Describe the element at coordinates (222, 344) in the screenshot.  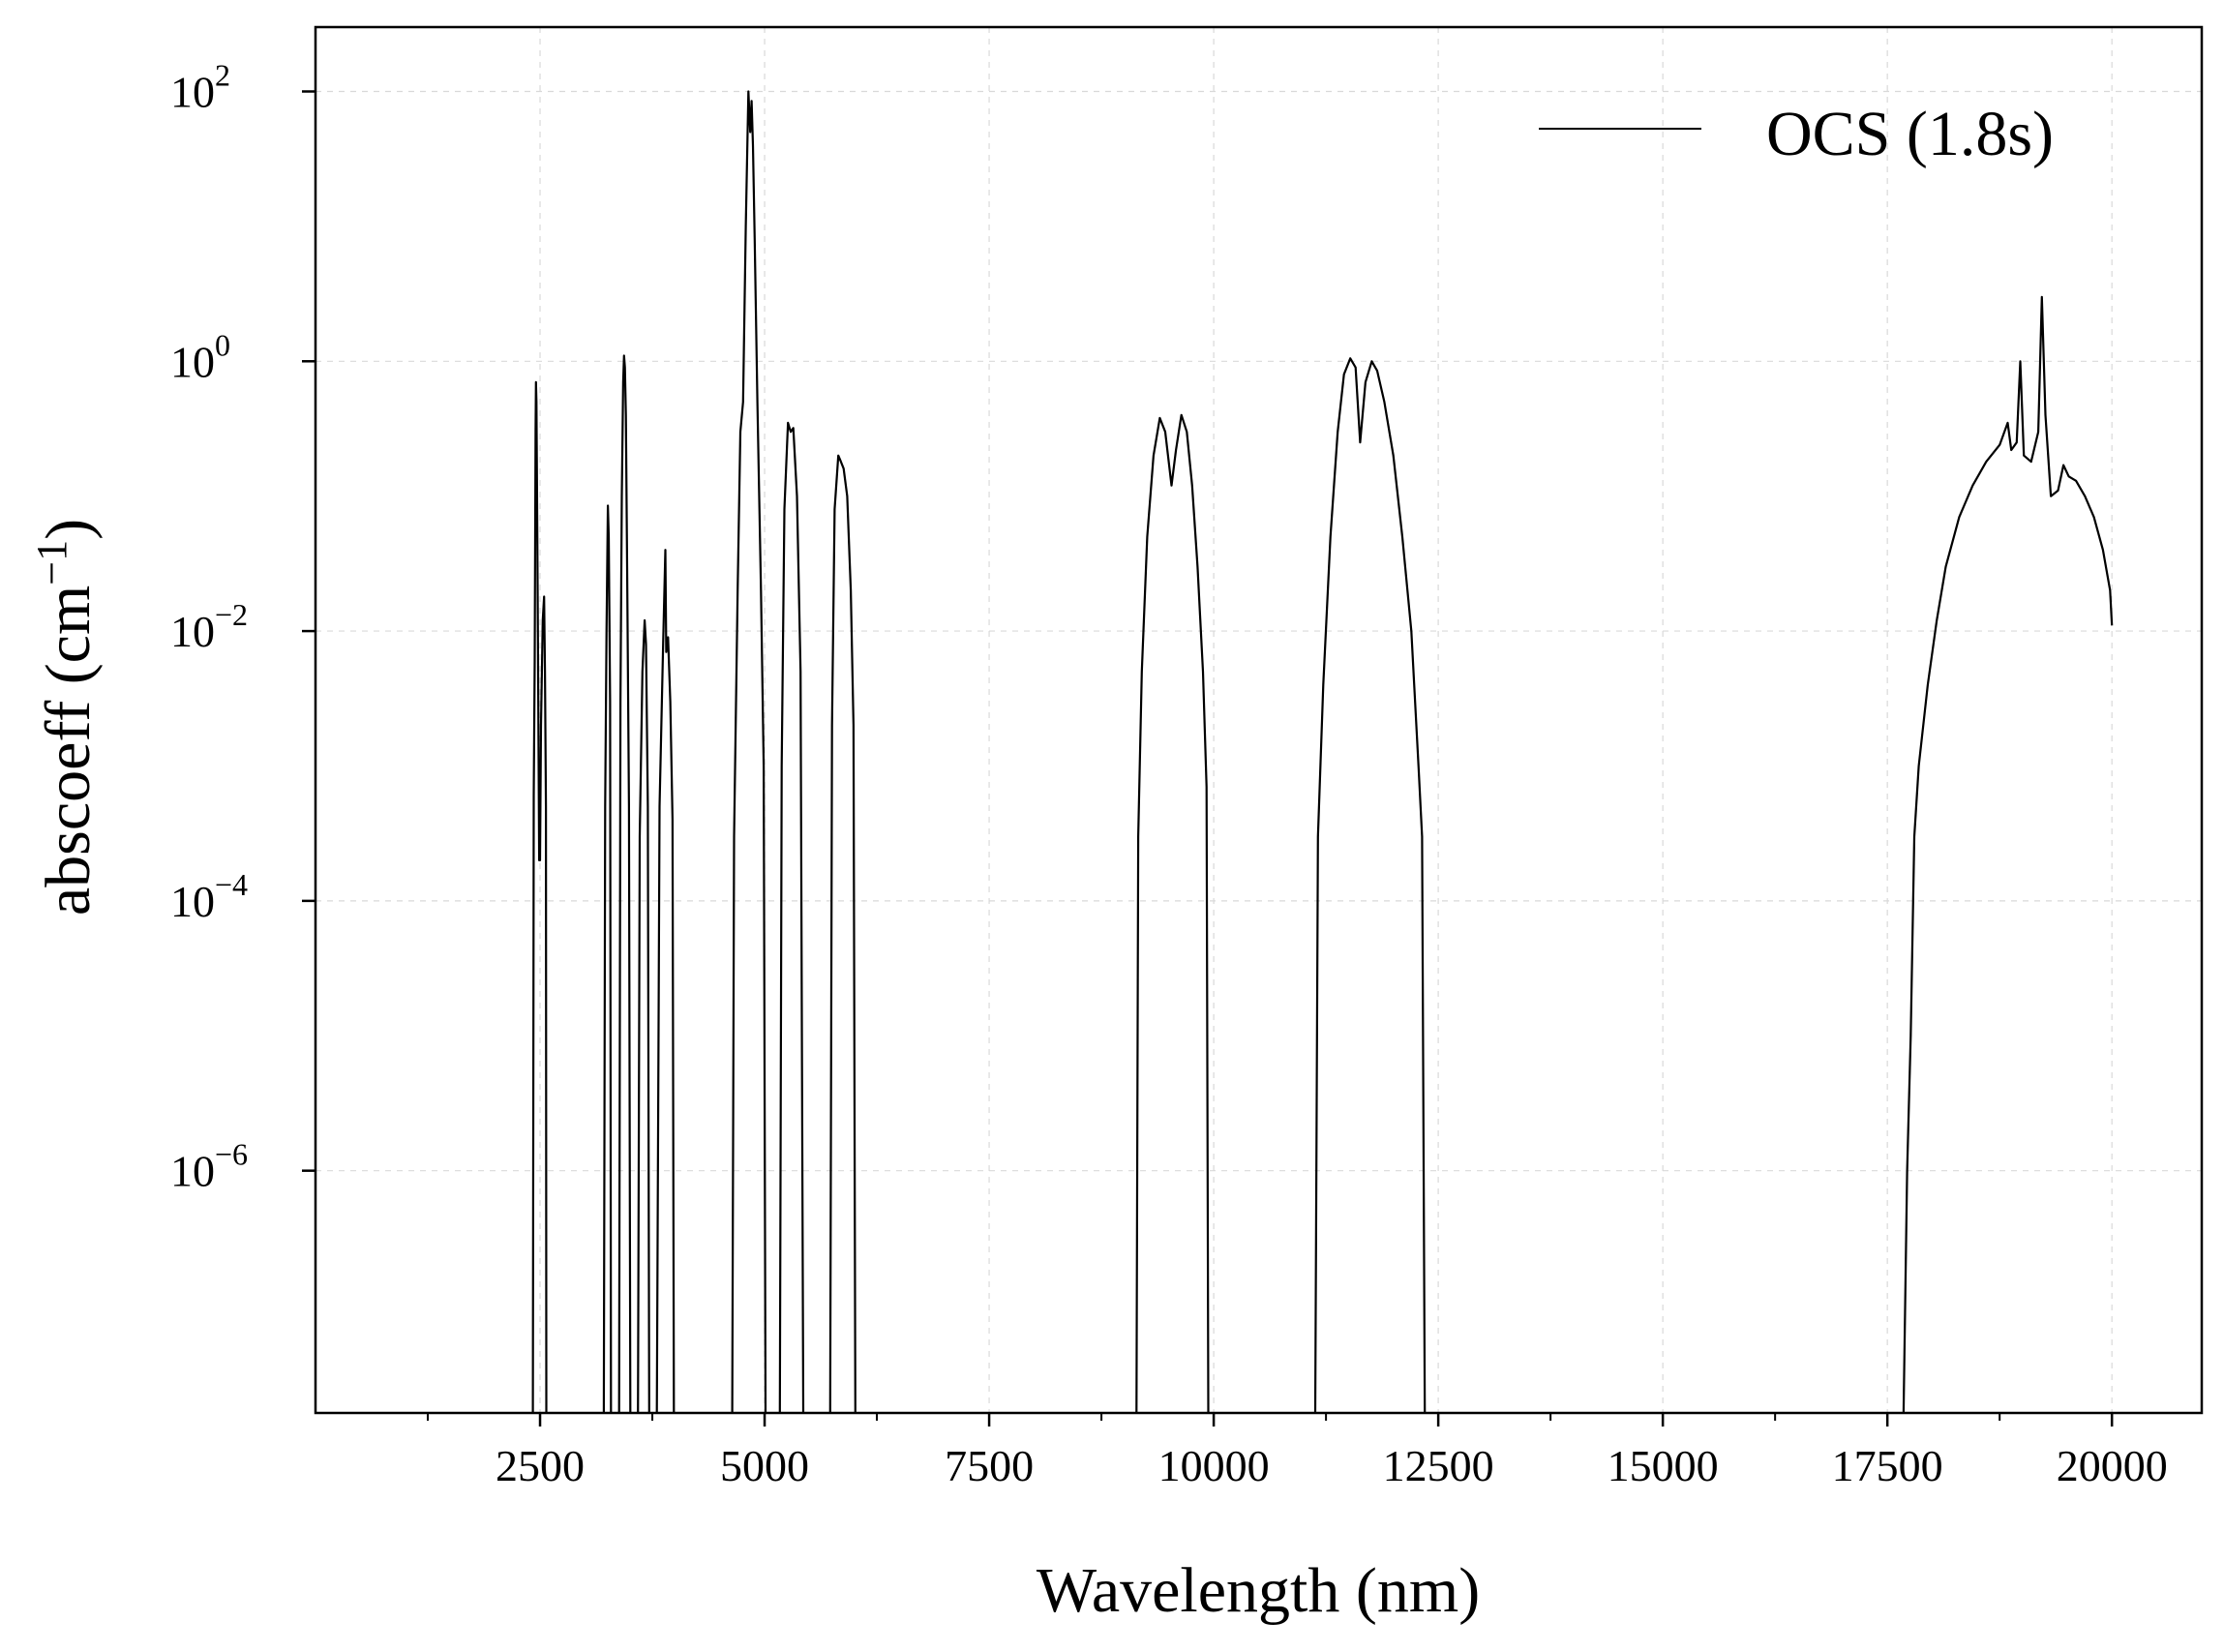
I see `y-tick-label-exponent: 0` at that location.